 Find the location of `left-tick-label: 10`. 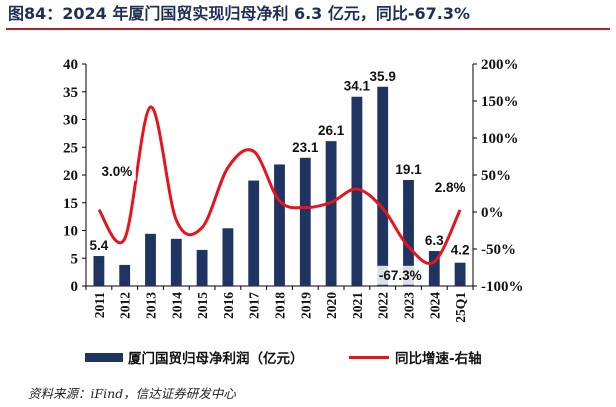

left-tick-label: 10 is located at coordinates (70, 232).